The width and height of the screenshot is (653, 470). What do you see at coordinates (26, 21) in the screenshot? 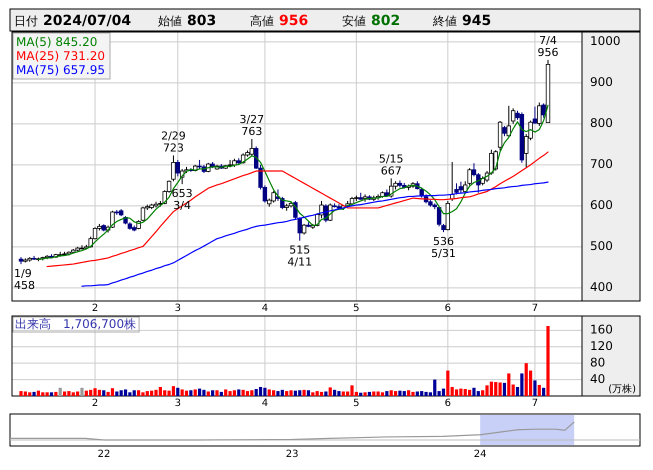
I see `text: 日付` at bounding box center [26, 21].